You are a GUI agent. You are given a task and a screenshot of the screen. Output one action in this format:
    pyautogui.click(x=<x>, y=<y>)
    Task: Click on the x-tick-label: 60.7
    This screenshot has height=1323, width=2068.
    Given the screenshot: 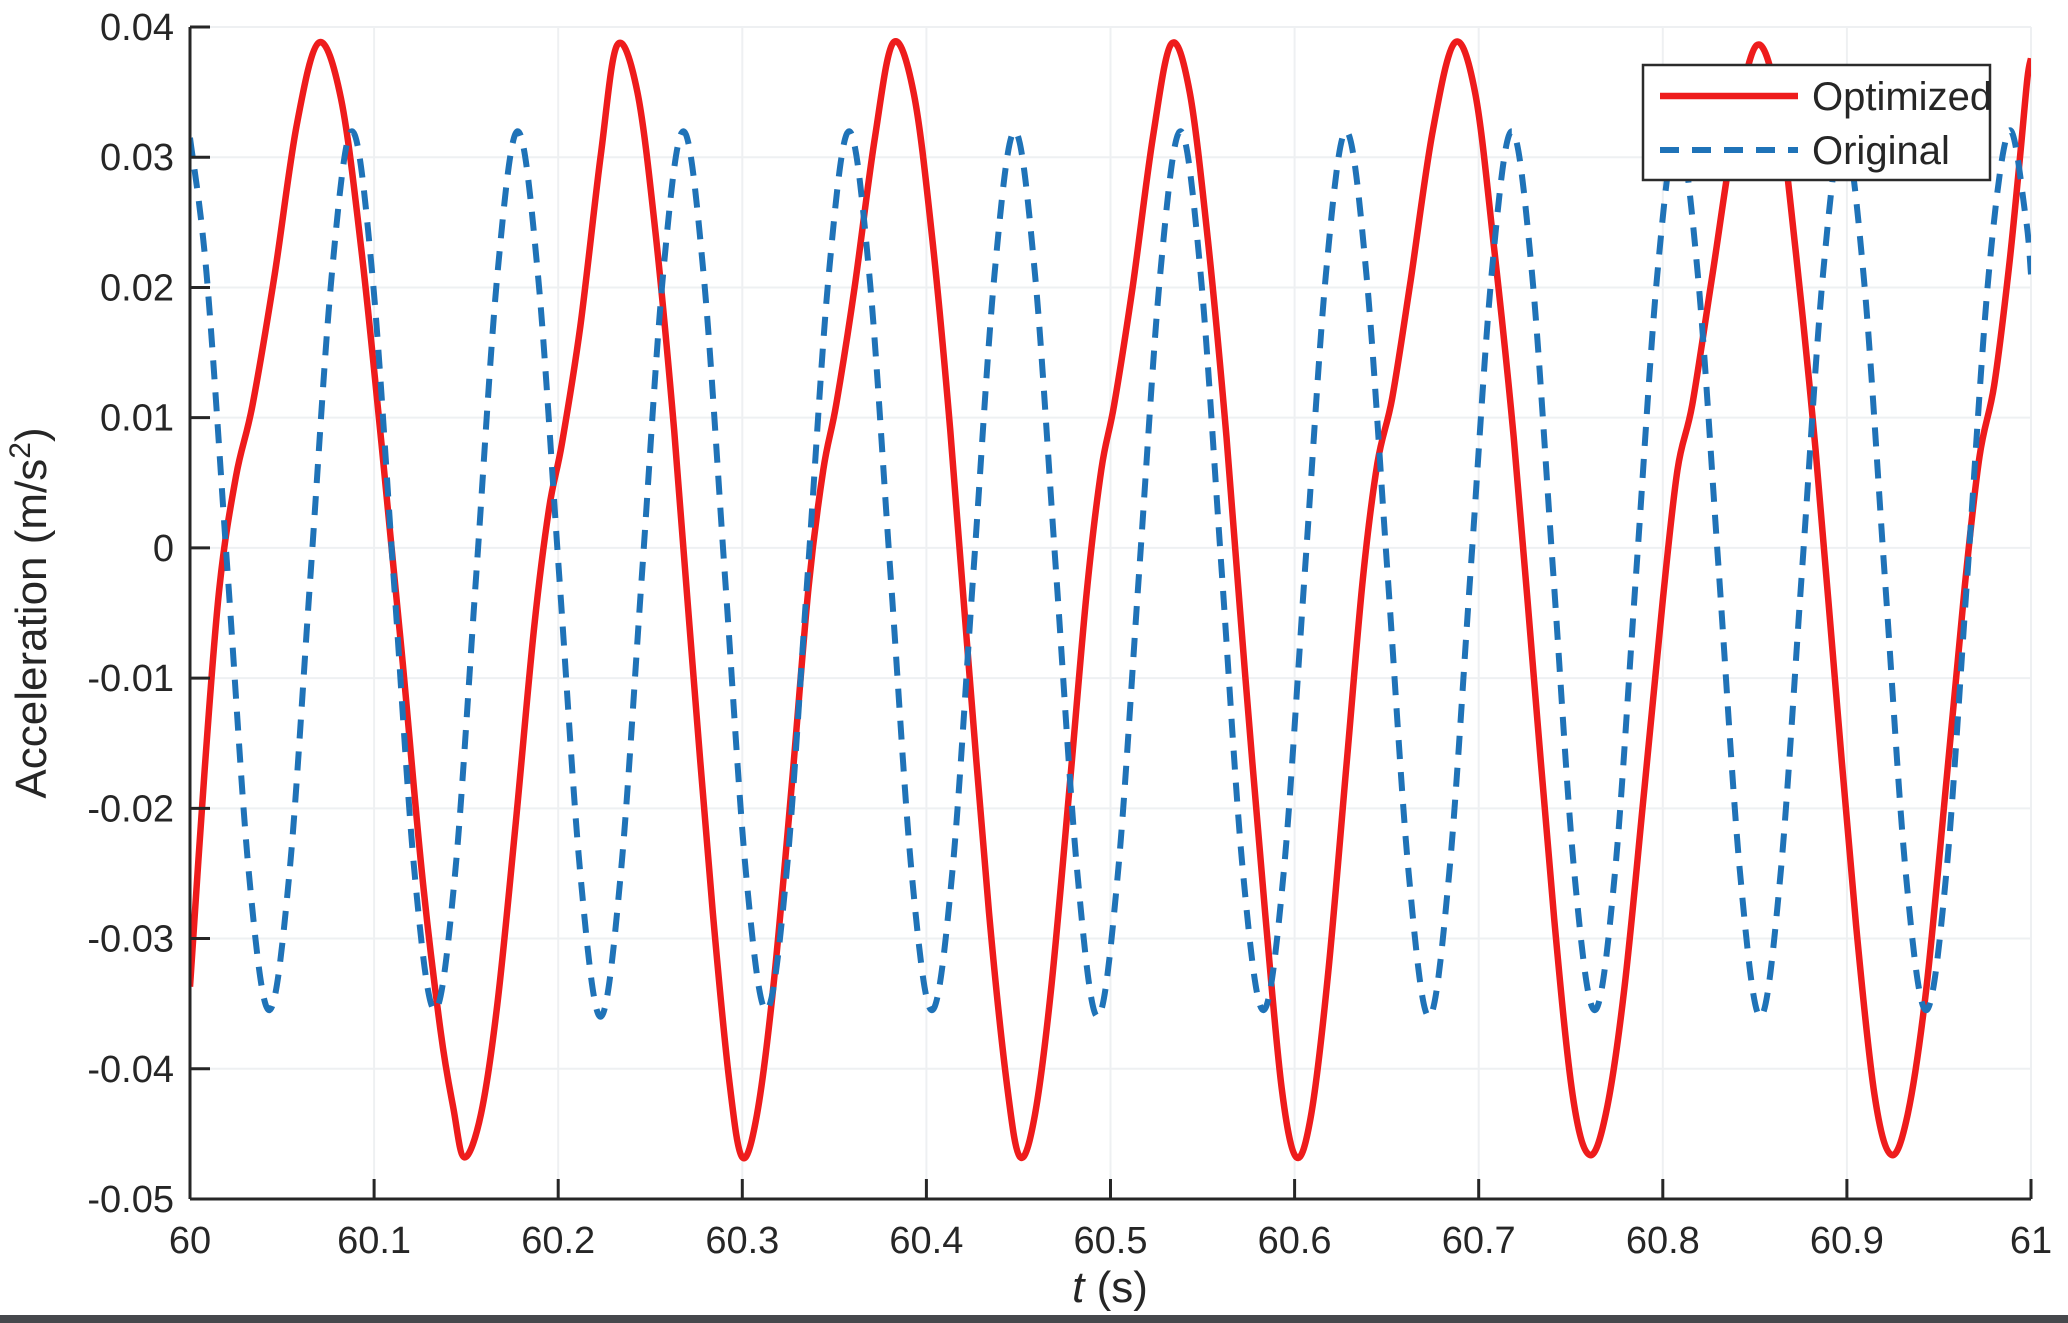 What is the action you would take?
    pyautogui.click(x=1479, y=1241)
    